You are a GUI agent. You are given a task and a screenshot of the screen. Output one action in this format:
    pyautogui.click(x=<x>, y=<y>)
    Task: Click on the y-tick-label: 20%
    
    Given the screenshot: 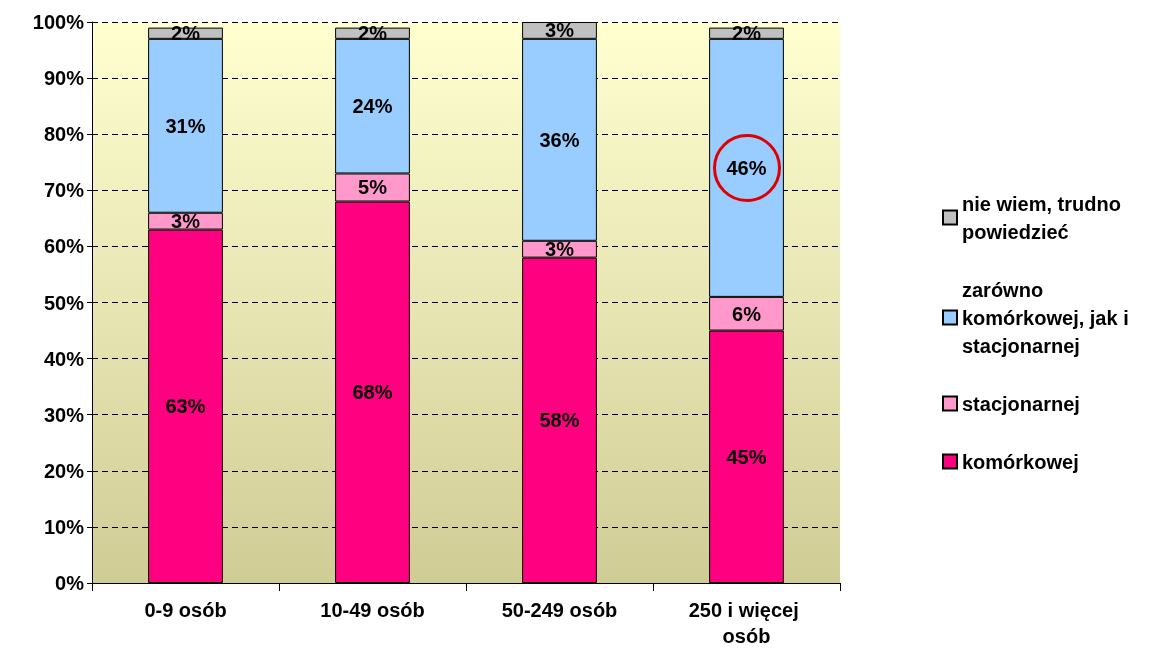 What is the action you would take?
    pyautogui.click(x=64, y=470)
    